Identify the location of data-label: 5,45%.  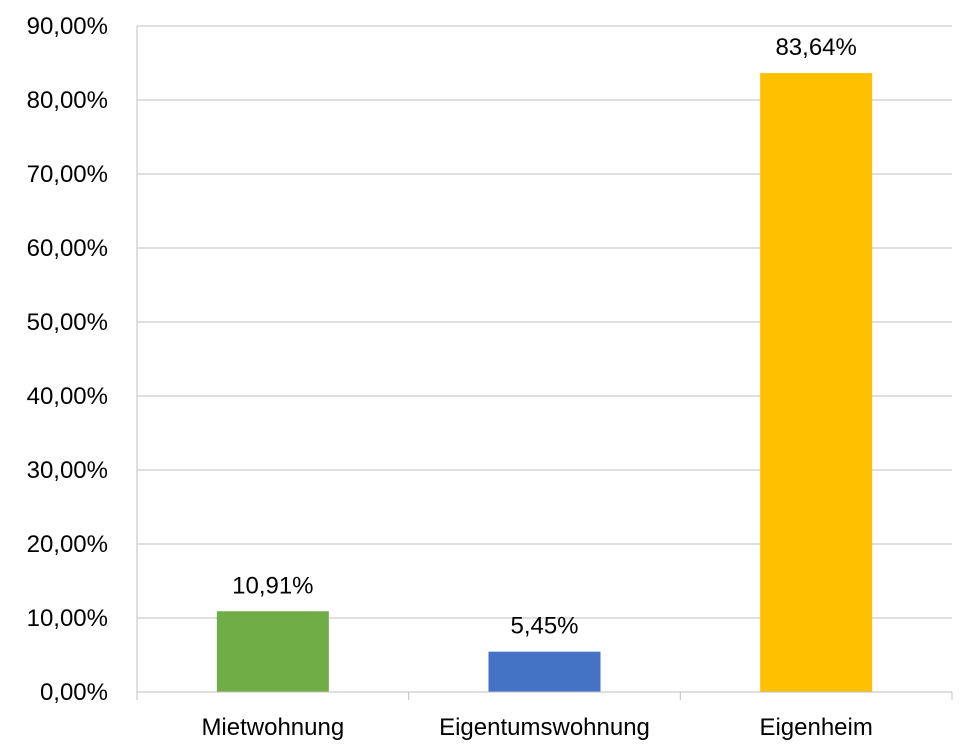
(544, 626).